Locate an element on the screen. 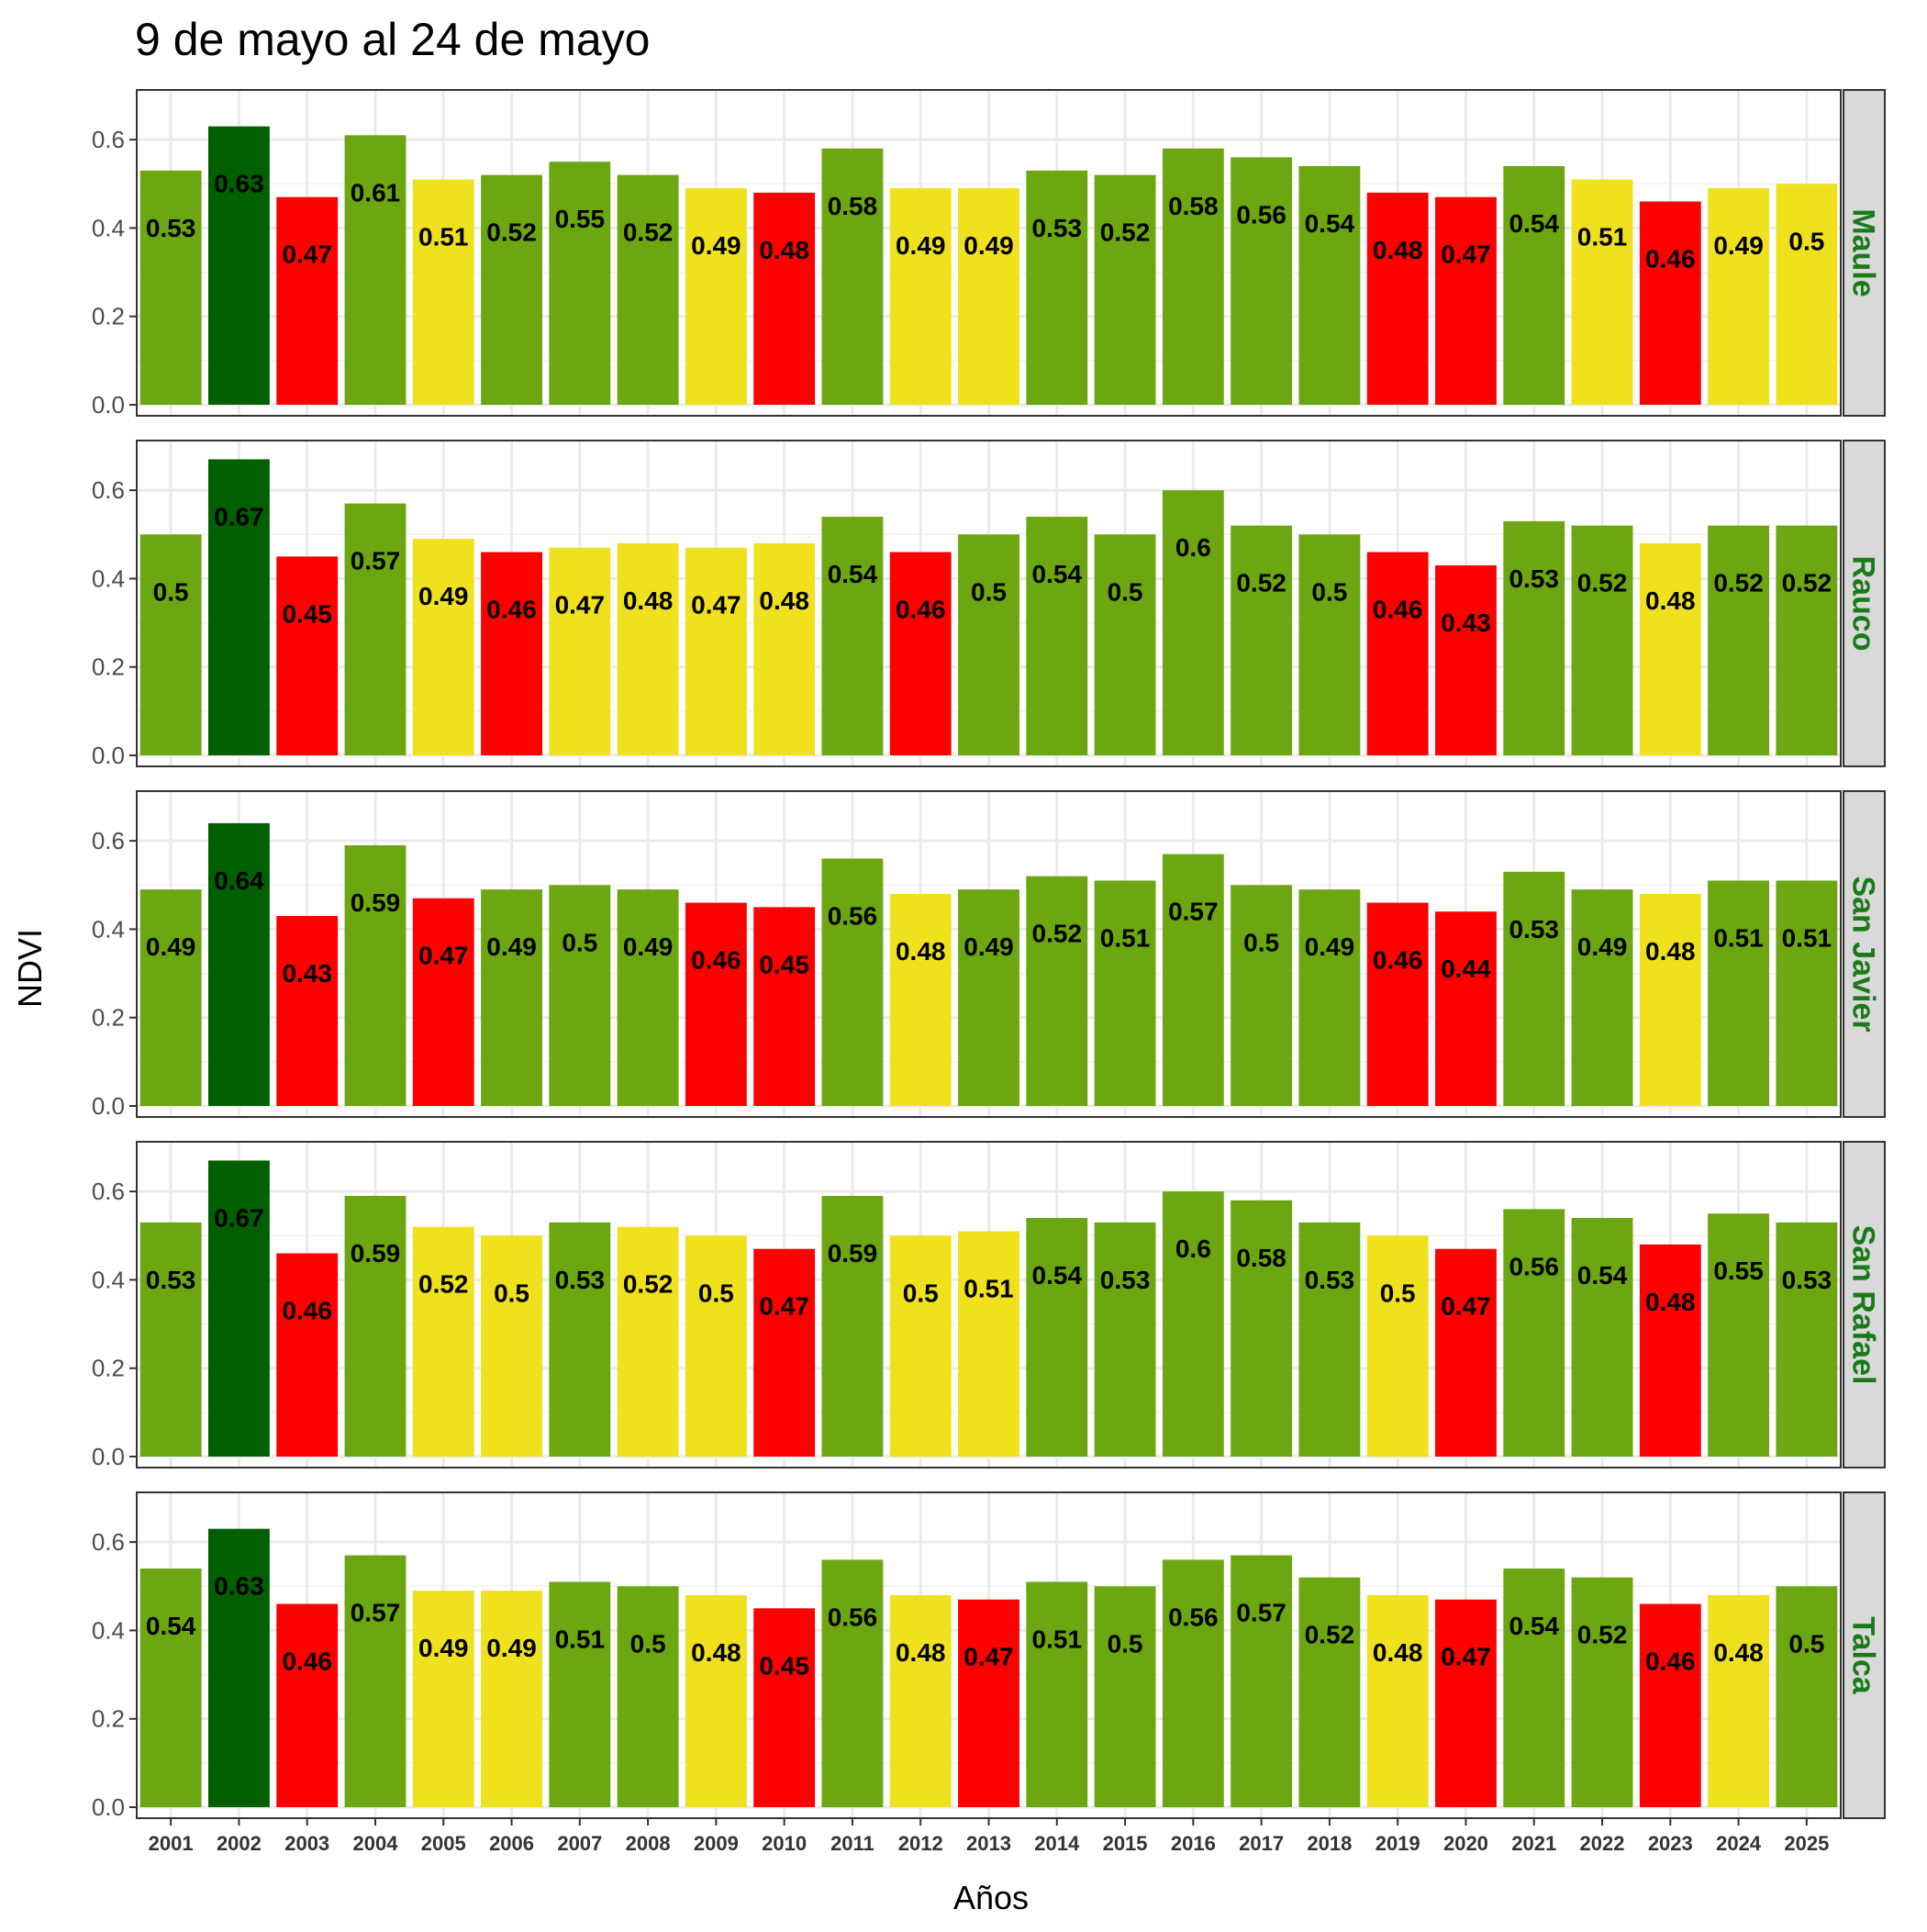  x-tick-label: 2022 is located at coordinates (1602, 1843).